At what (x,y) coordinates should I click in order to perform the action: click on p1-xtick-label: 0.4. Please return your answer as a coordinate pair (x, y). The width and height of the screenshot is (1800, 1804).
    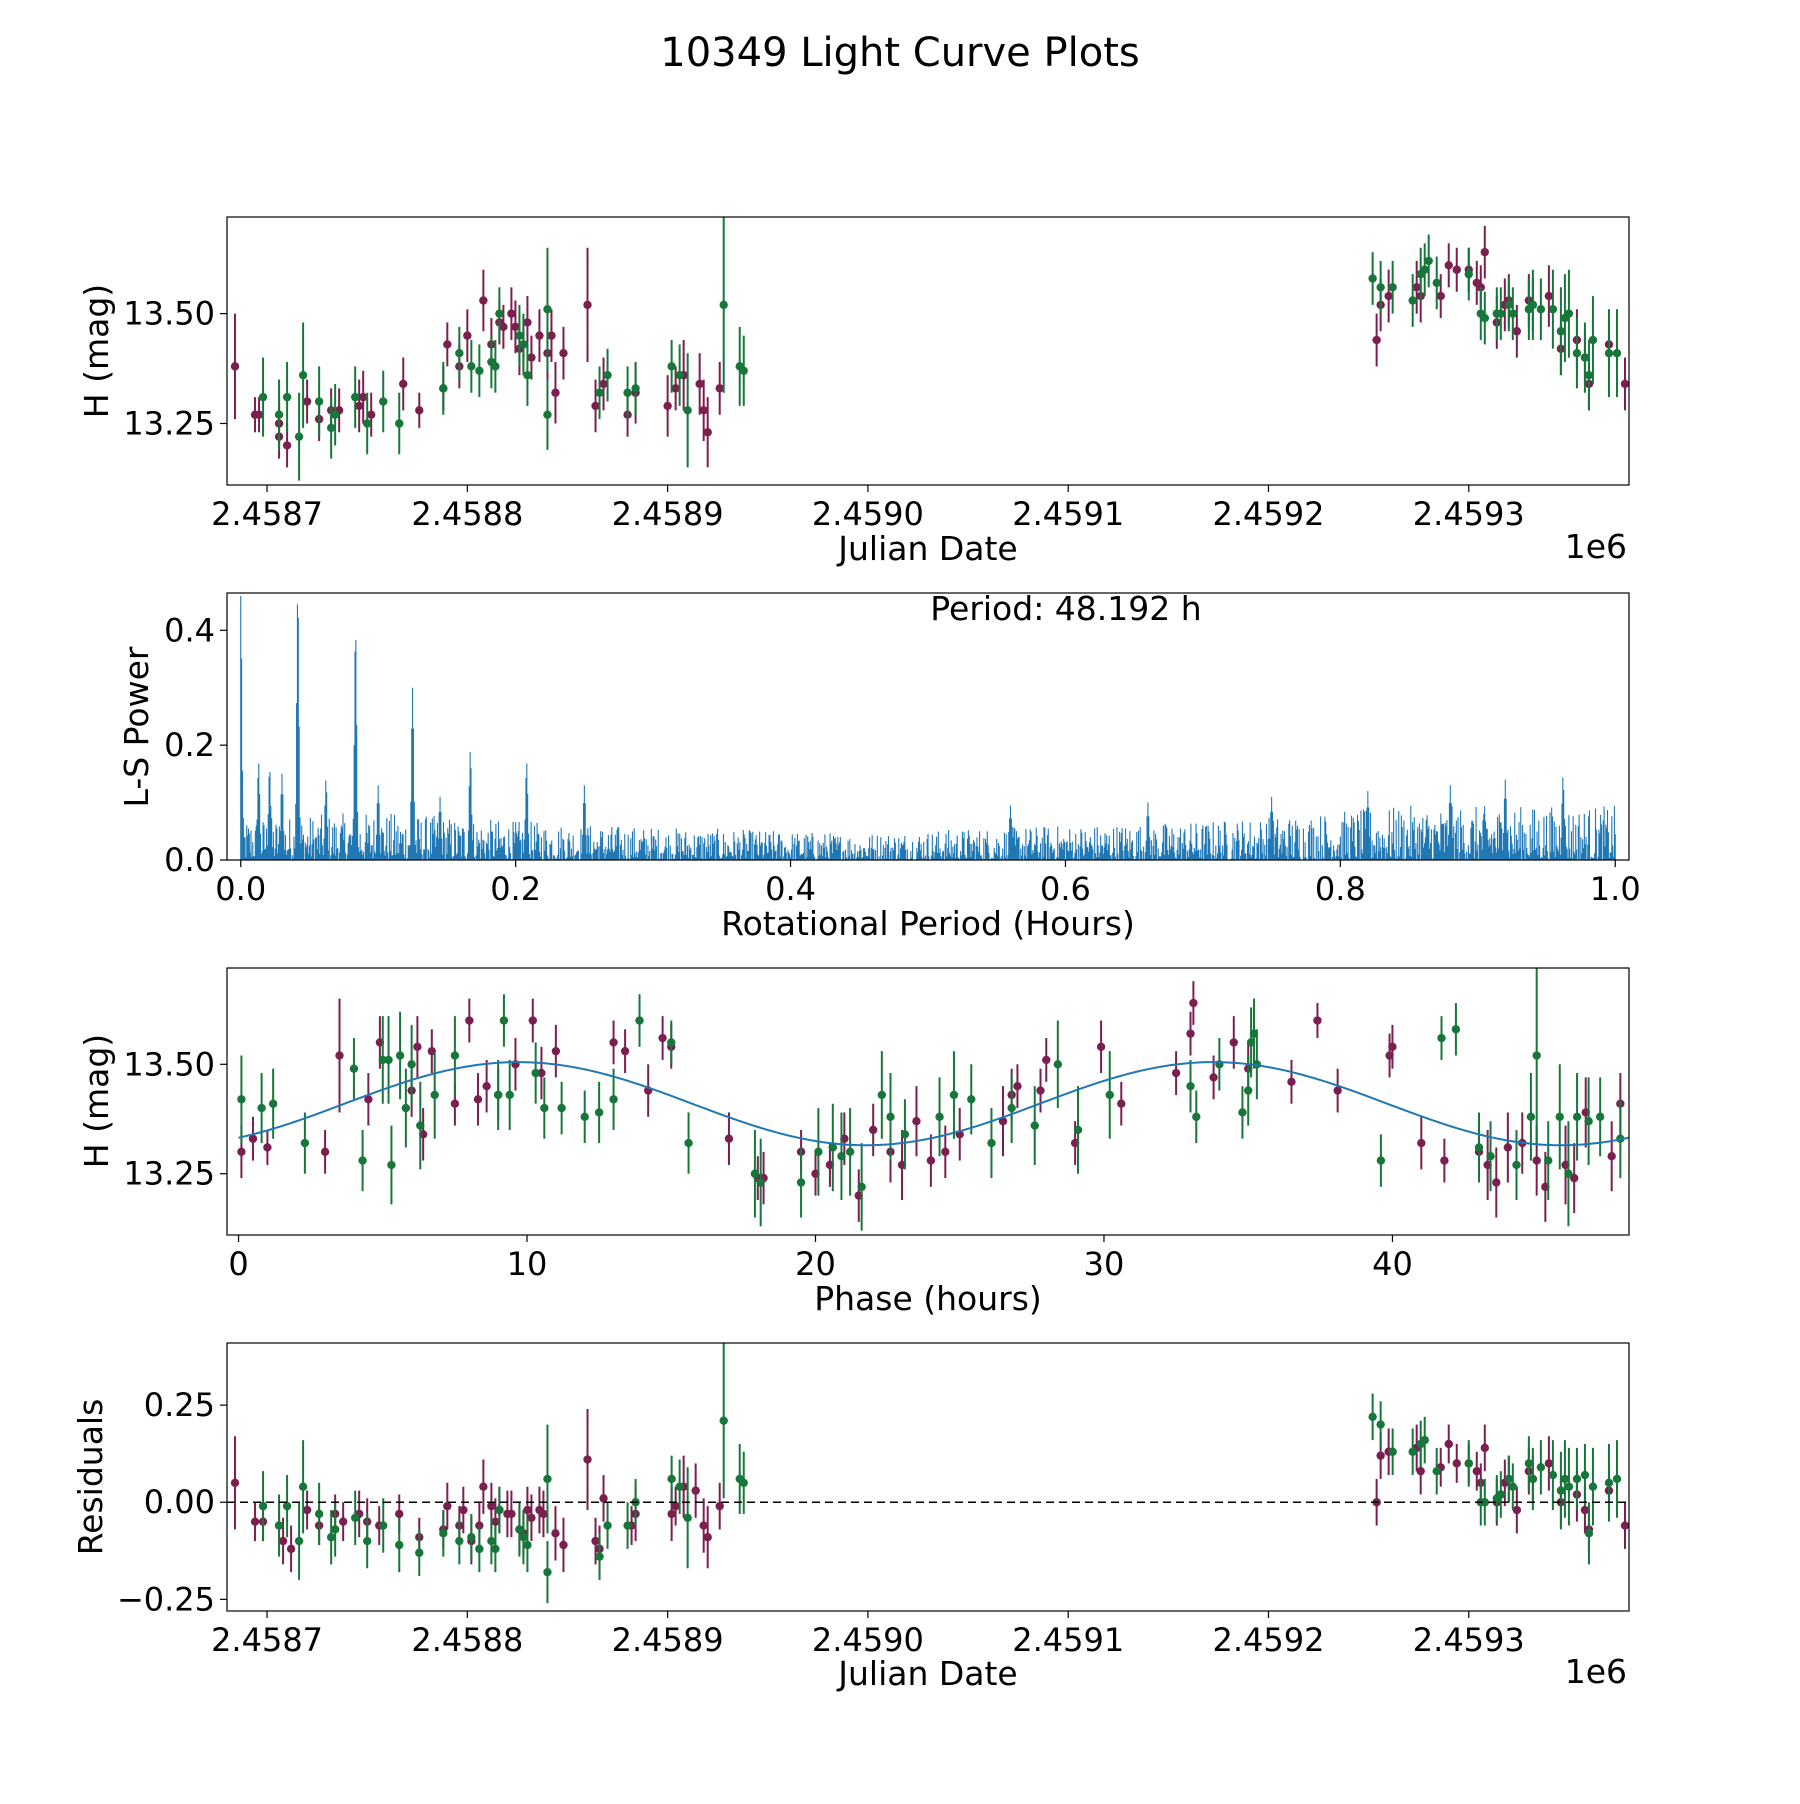
    Looking at the image, I should click on (790, 889).